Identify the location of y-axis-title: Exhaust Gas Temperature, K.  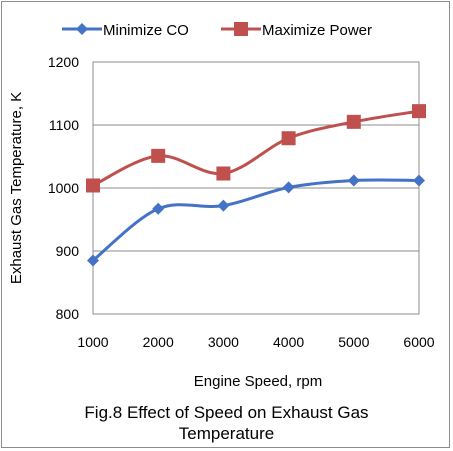
(16, 188).